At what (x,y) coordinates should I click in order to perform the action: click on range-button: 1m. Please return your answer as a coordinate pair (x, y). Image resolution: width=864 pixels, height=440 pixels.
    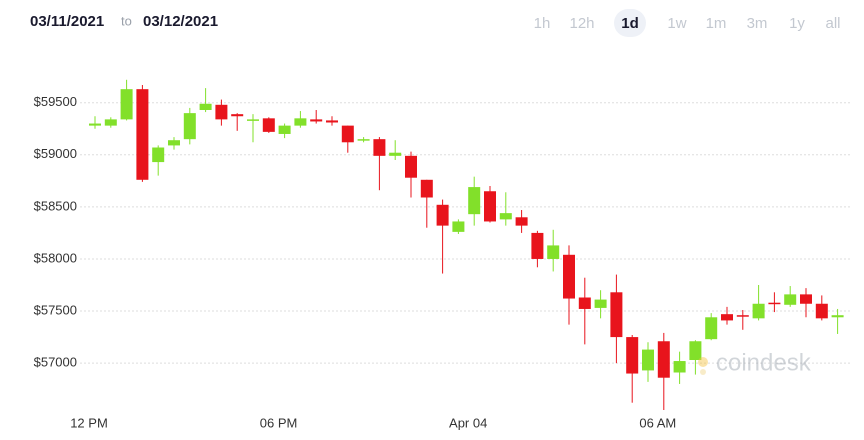
    Looking at the image, I should click on (716, 23).